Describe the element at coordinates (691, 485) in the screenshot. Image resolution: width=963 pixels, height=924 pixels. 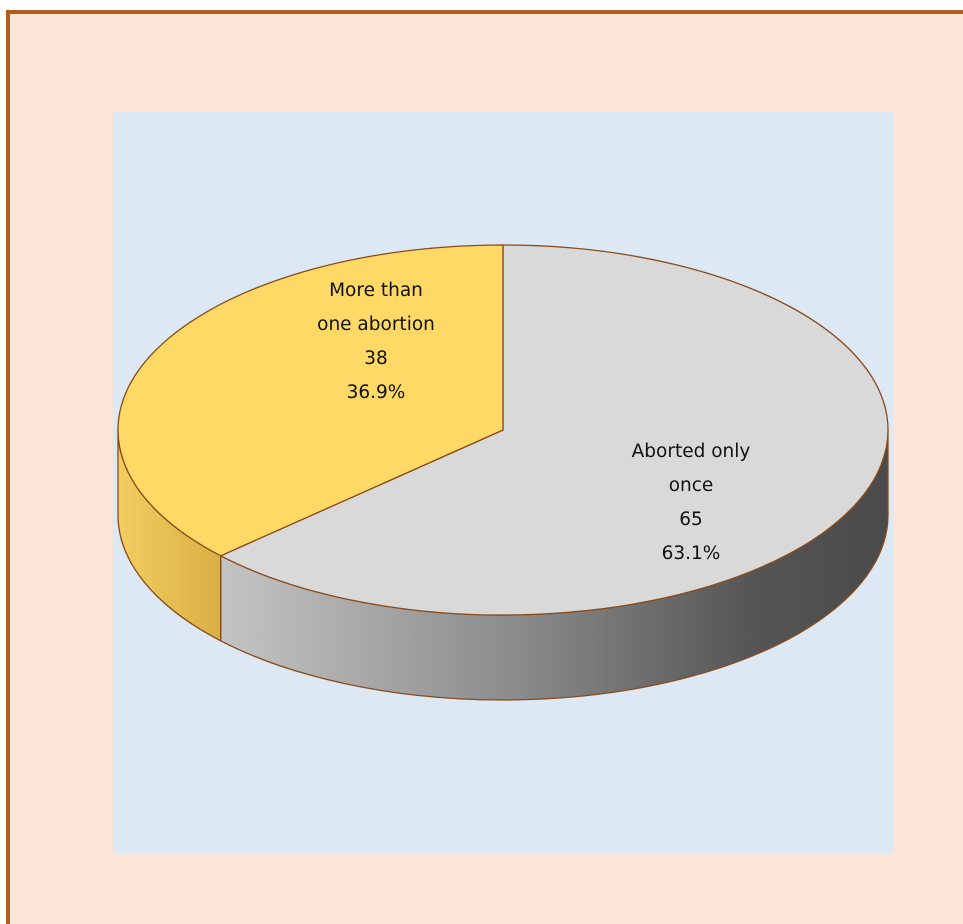
I see `data-label-line: once` at that location.